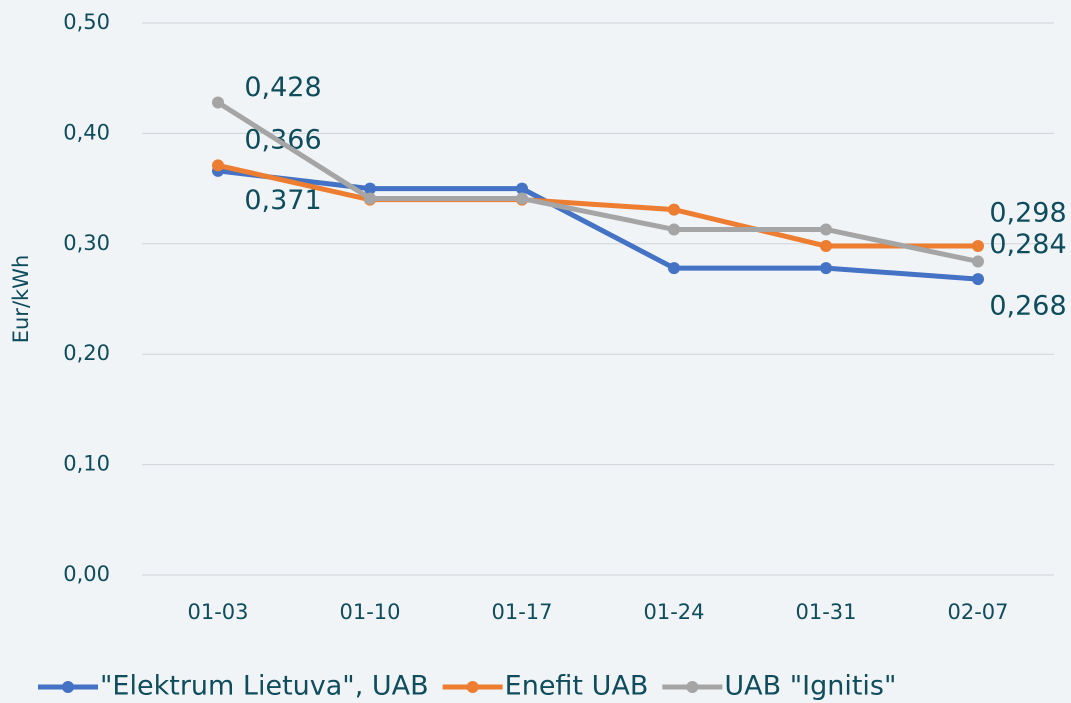  Describe the element at coordinates (1027, 306) in the screenshot. I see `data-label: 0,268` at that location.